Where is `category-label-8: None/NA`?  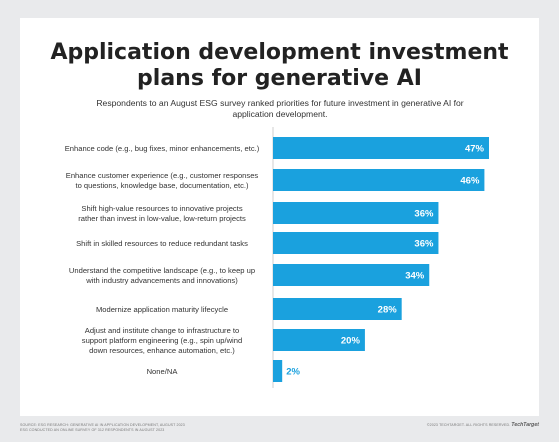 category-label-8: None/NA is located at coordinates (163, 371).